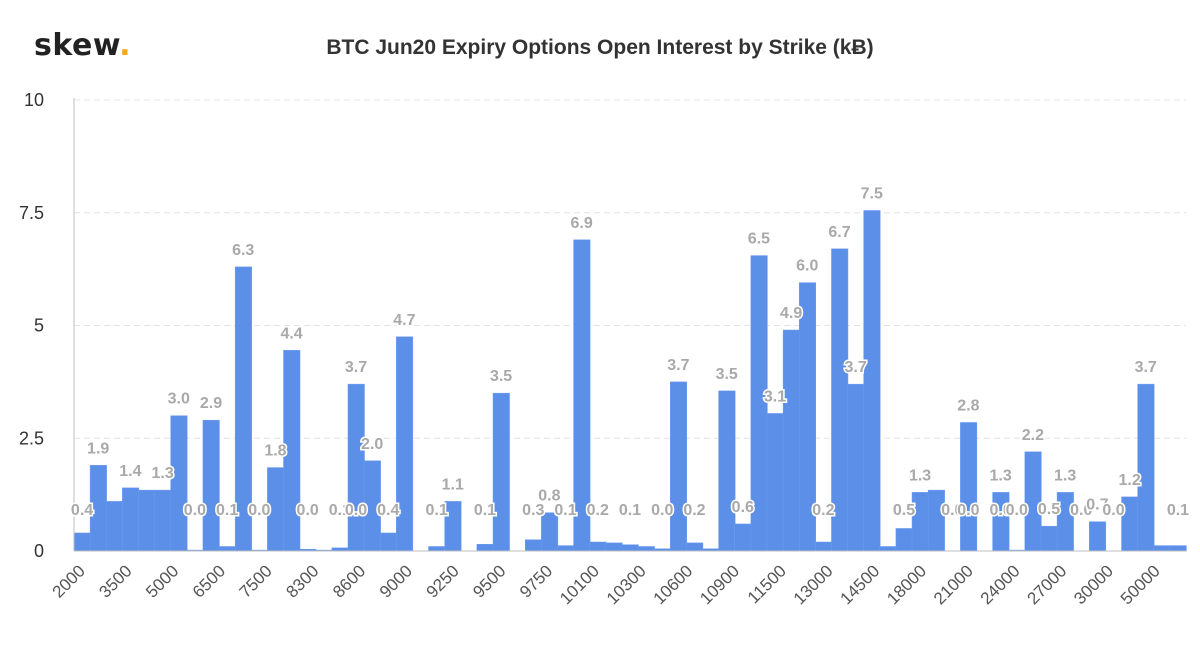  Describe the element at coordinates (775, 396) in the screenshot. I see `data-label: 3.1` at that location.